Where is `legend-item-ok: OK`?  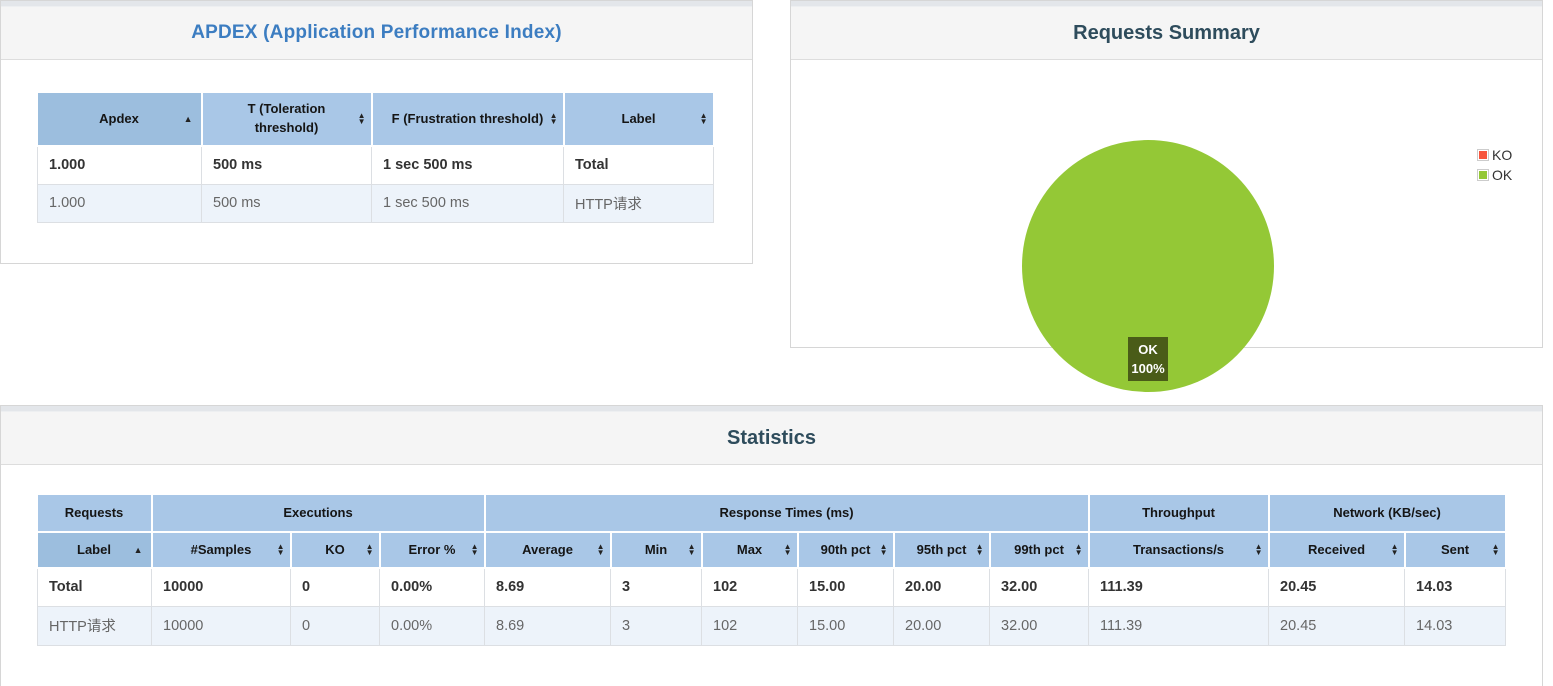 legend-item-ok: OK is located at coordinates (1494, 174).